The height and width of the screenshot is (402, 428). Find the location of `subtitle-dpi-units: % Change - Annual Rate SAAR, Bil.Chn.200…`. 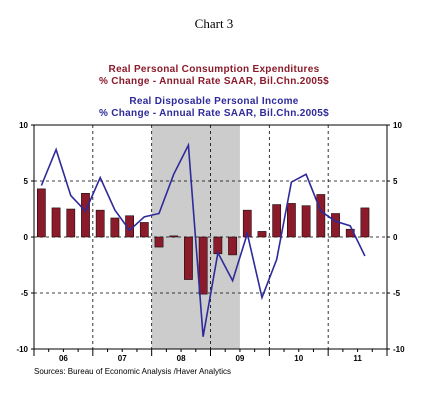

subtitle-dpi-units: % Change - Annual Rate SAAR, Bil.Chn.200… is located at coordinates (214, 113).